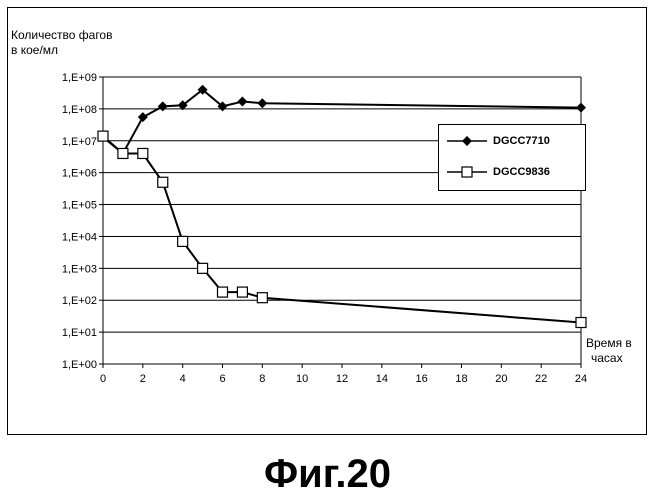 The width and height of the screenshot is (655, 500). I want to click on y-tick-label: 1,E+01, so click(79, 333).